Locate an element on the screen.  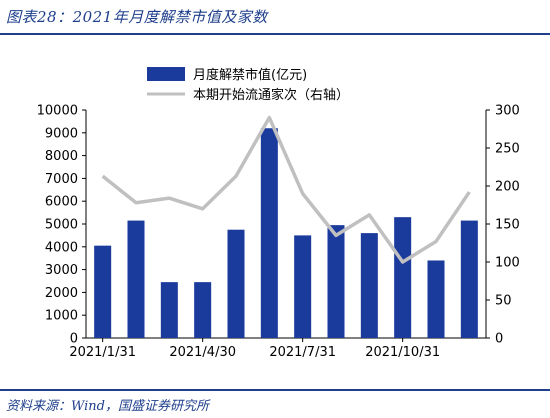
bar-2021/12/31 is located at coordinates (469, 279).